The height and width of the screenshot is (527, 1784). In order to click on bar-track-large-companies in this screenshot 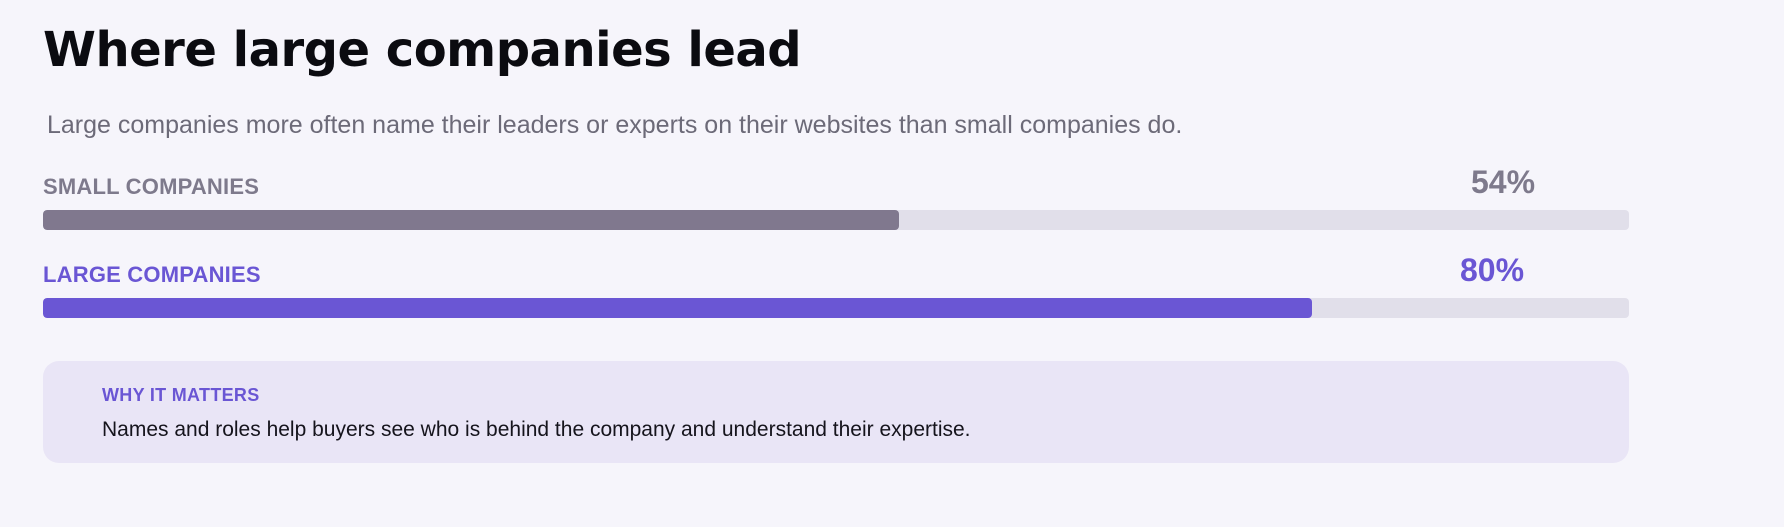, I will do `click(836, 308)`.